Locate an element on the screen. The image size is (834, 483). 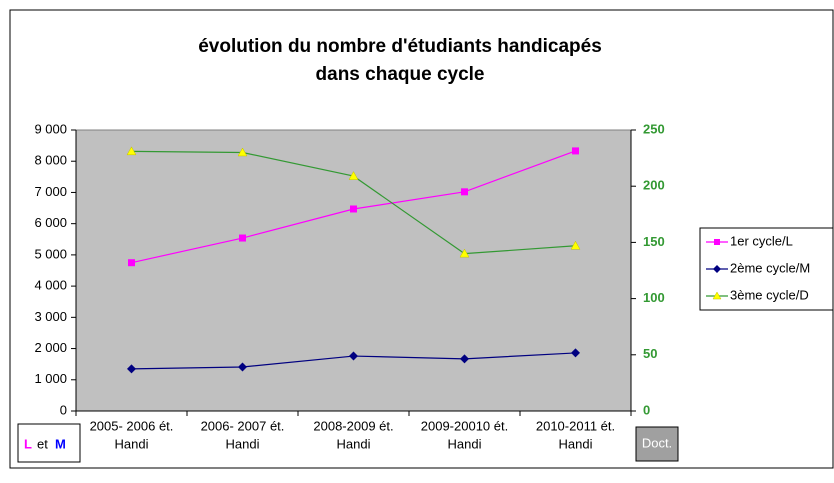
annotation: M is located at coordinates (60, 443).